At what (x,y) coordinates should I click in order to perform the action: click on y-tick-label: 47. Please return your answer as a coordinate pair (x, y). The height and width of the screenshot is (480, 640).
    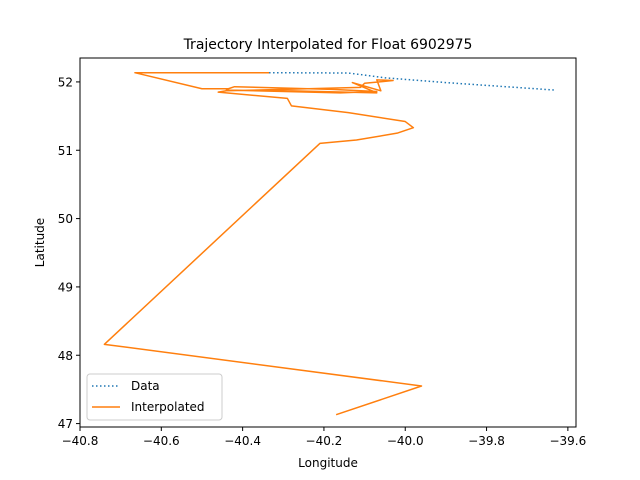
    Looking at the image, I should click on (65, 424).